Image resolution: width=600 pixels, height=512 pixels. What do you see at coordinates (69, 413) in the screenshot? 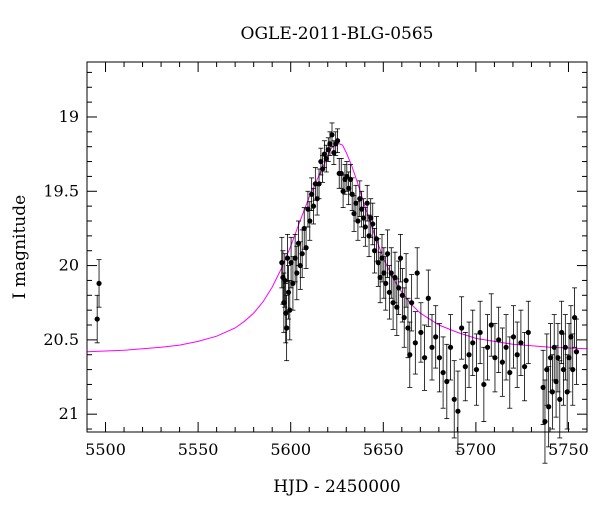
I see `y-tick-label: 21` at bounding box center [69, 413].